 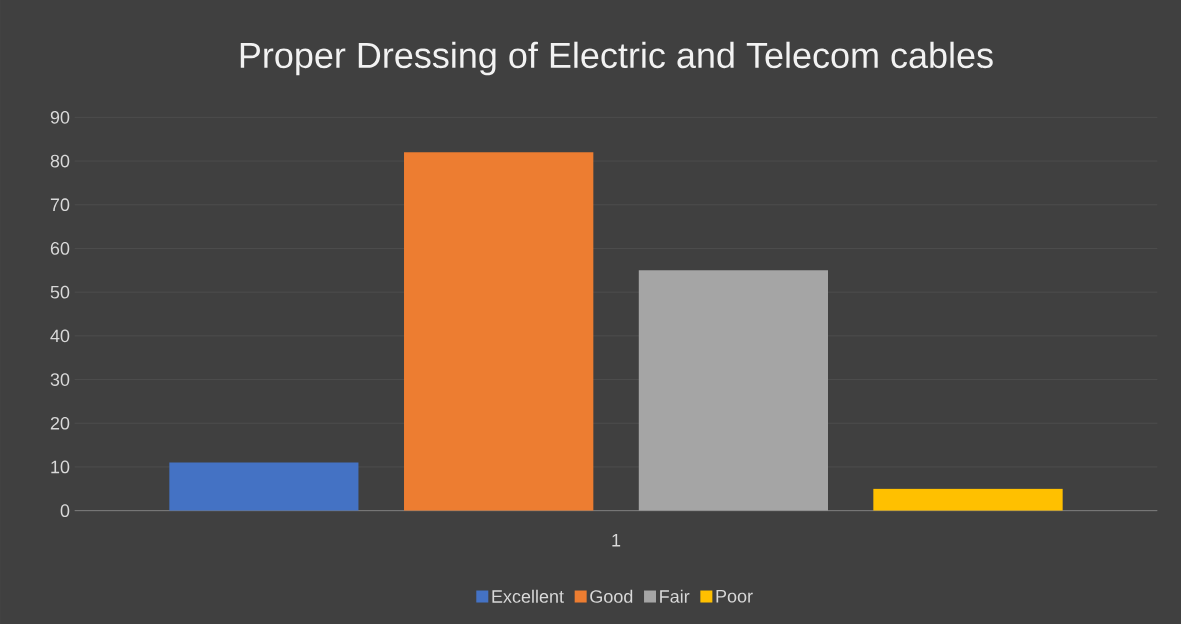 What do you see at coordinates (734, 596) in the screenshot?
I see `legend-label: Poor` at bounding box center [734, 596].